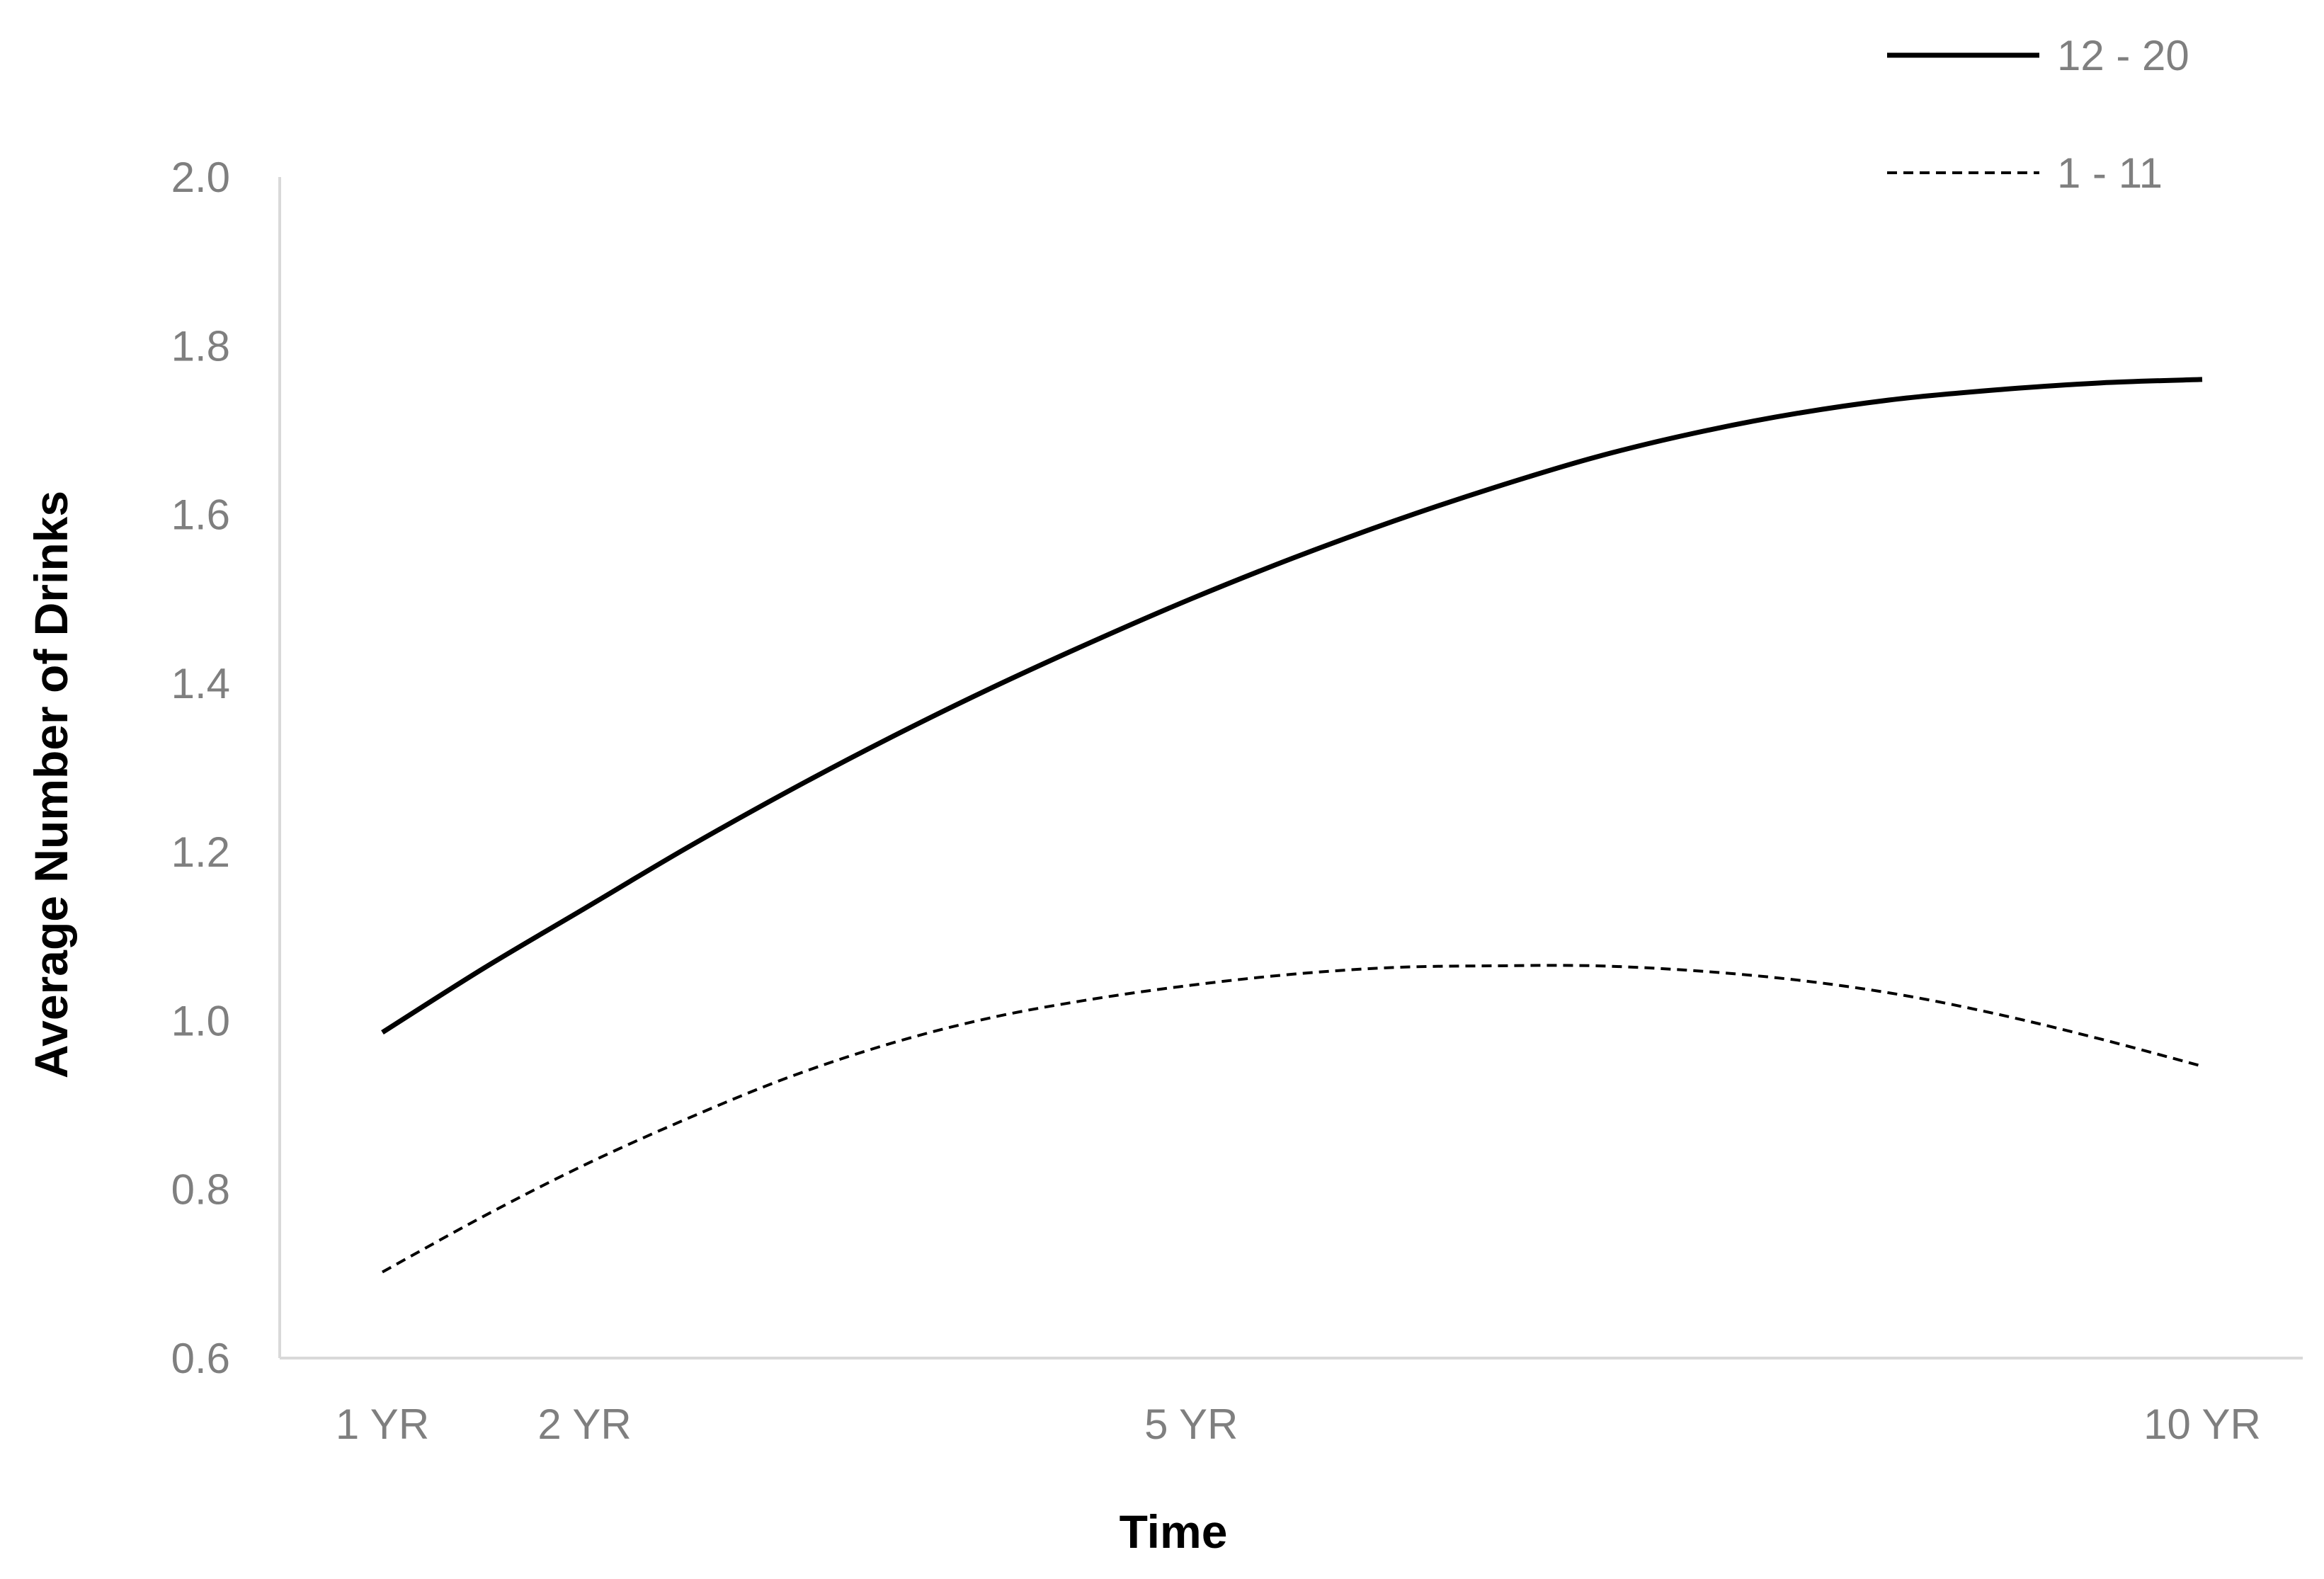 This screenshot has height=1579, width=2324. Describe the element at coordinates (1191, 1424) in the screenshot. I see `x-tick-label: 5 YR` at that location.